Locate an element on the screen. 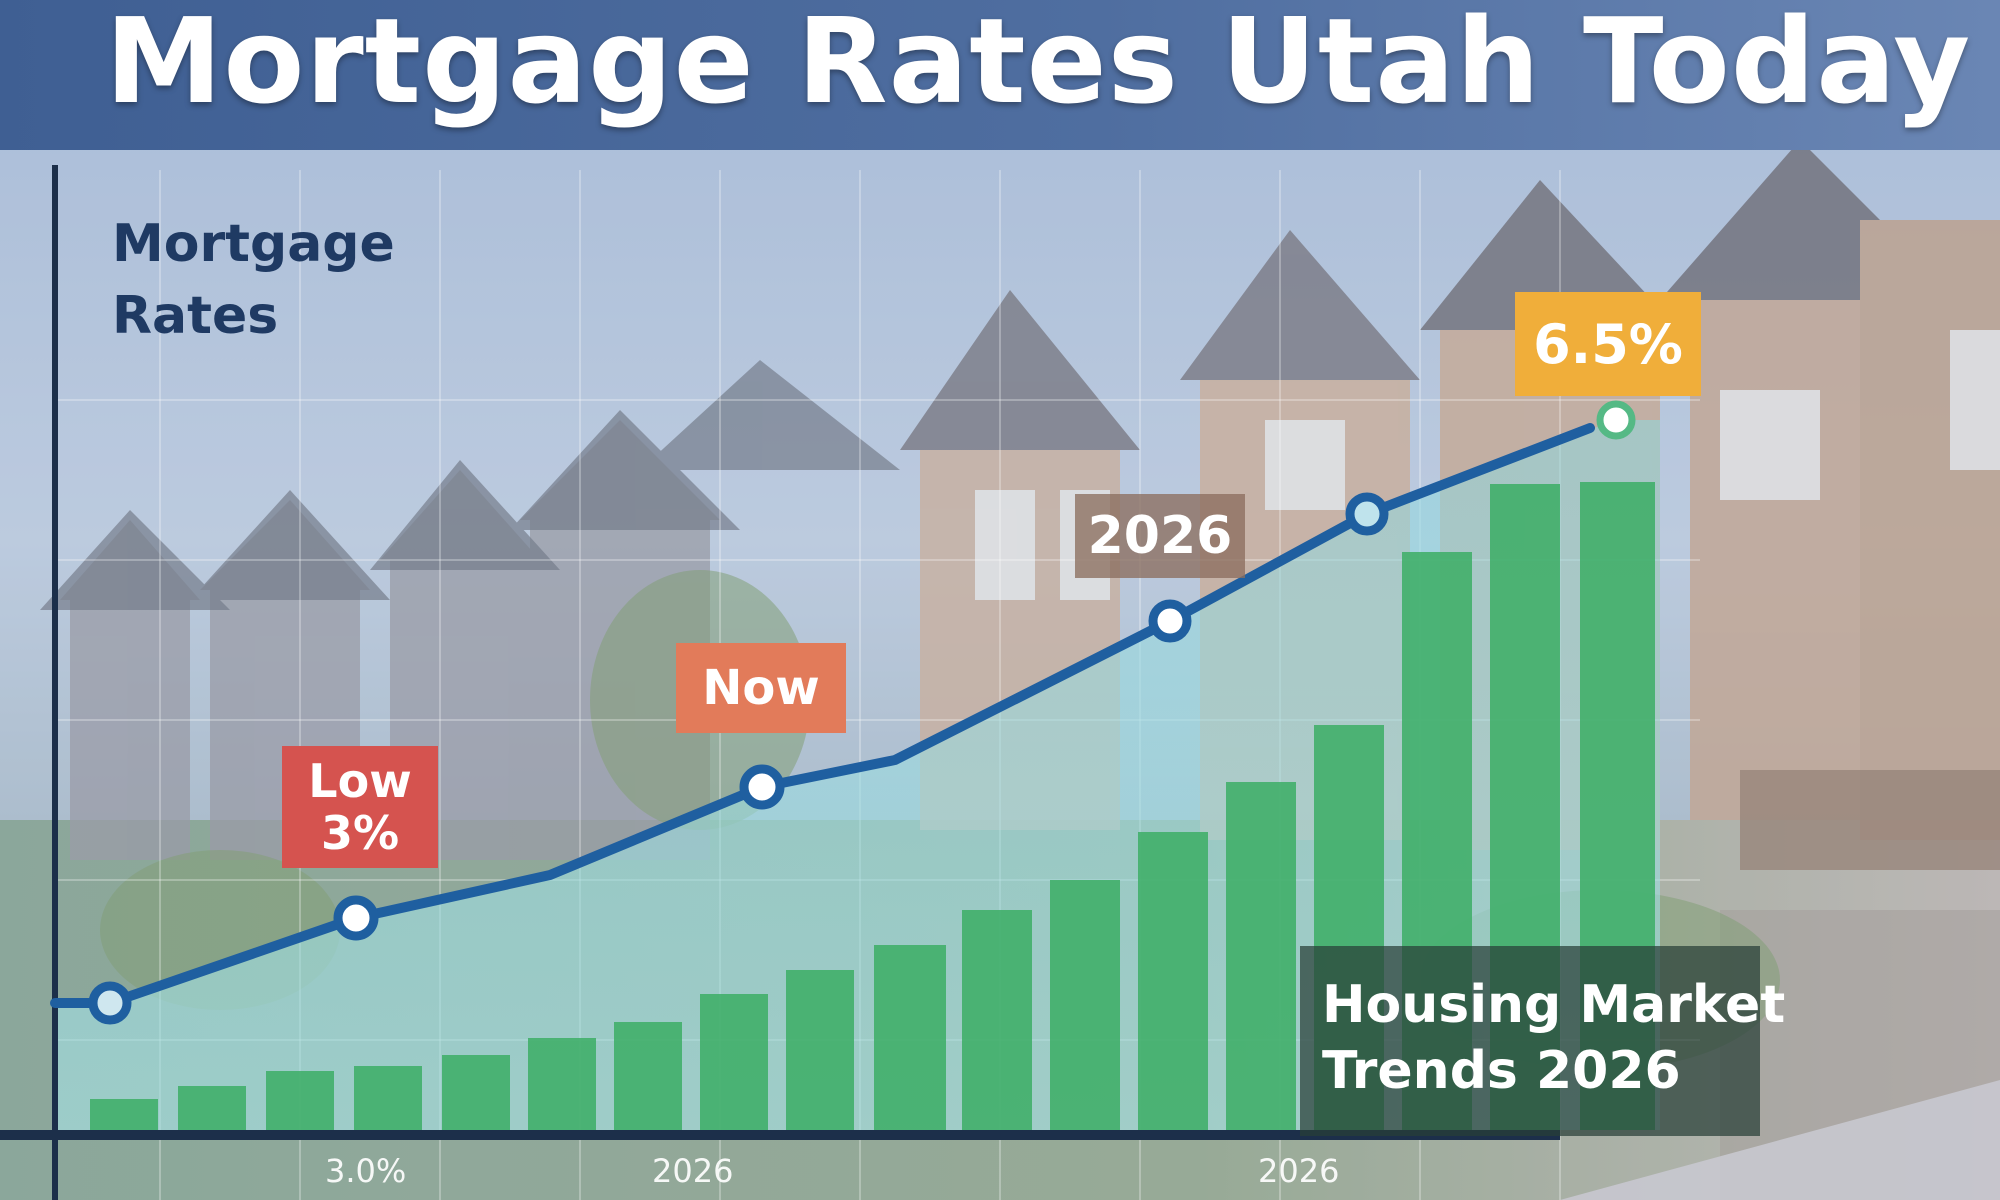 This screenshot has height=1200, width=2000. badge-year: 2026 is located at coordinates (1160, 536).